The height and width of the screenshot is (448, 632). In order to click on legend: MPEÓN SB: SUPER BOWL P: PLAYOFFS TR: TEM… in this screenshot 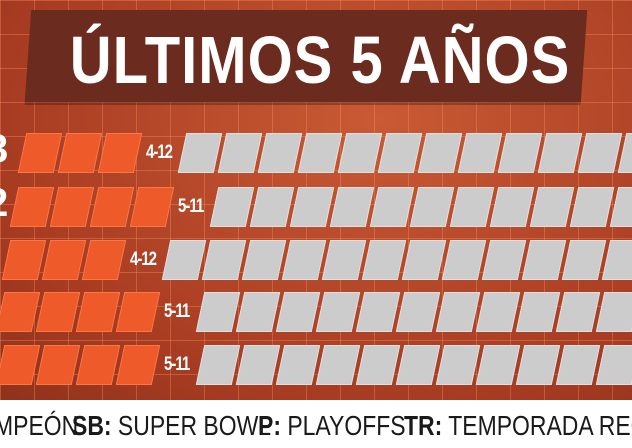, I will do `click(316, 424)`.